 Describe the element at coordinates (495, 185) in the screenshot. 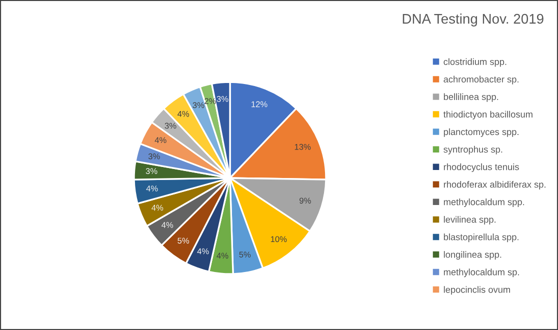

I see `legend-label: rhodoferax albidiferax sp.` at that location.